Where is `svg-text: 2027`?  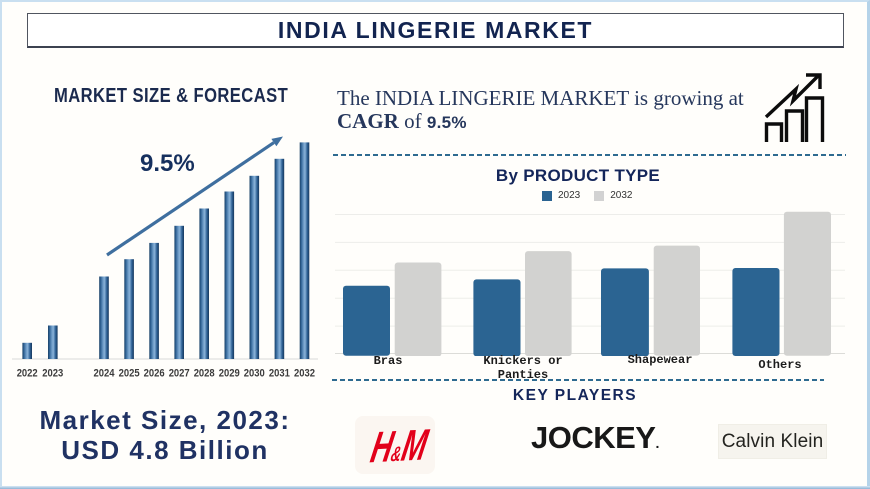 svg-text: 2027 is located at coordinates (179, 374).